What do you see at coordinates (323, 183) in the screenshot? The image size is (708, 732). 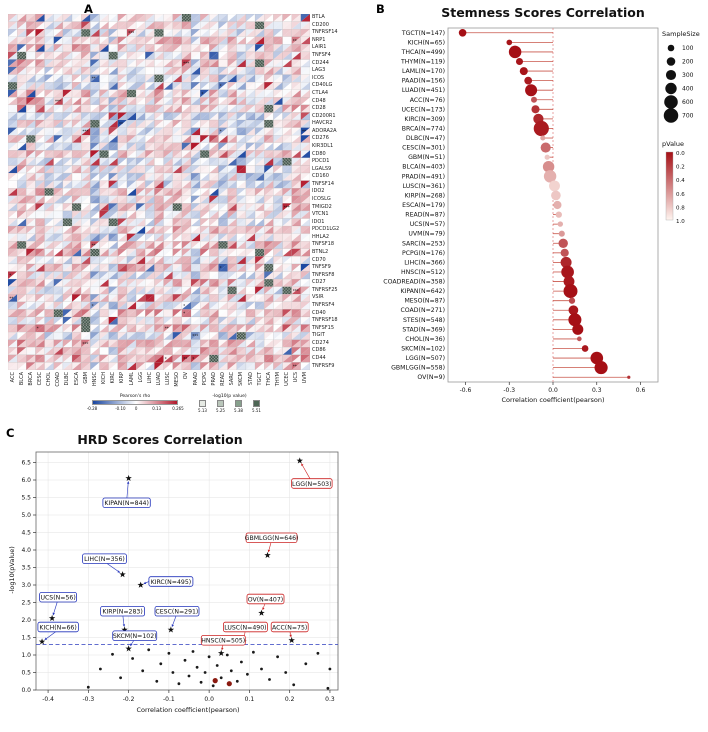 I see `gene-label: TNFSF14` at bounding box center [323, 183].